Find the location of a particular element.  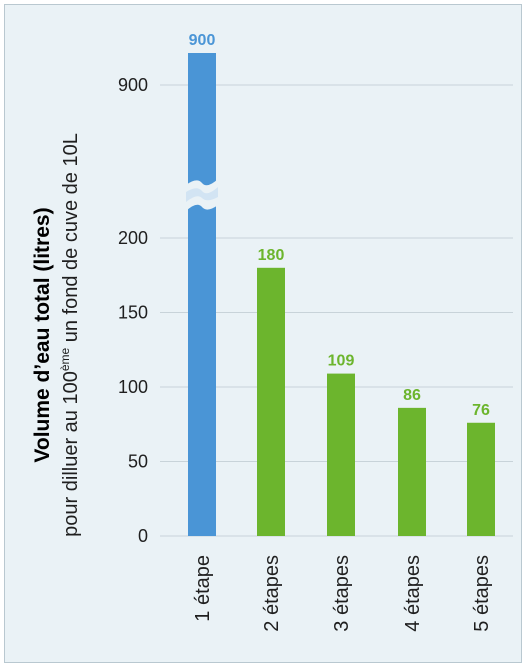

y-axis-title-main: Volume d’eau total (litres) is located at coordinates (42, 334).